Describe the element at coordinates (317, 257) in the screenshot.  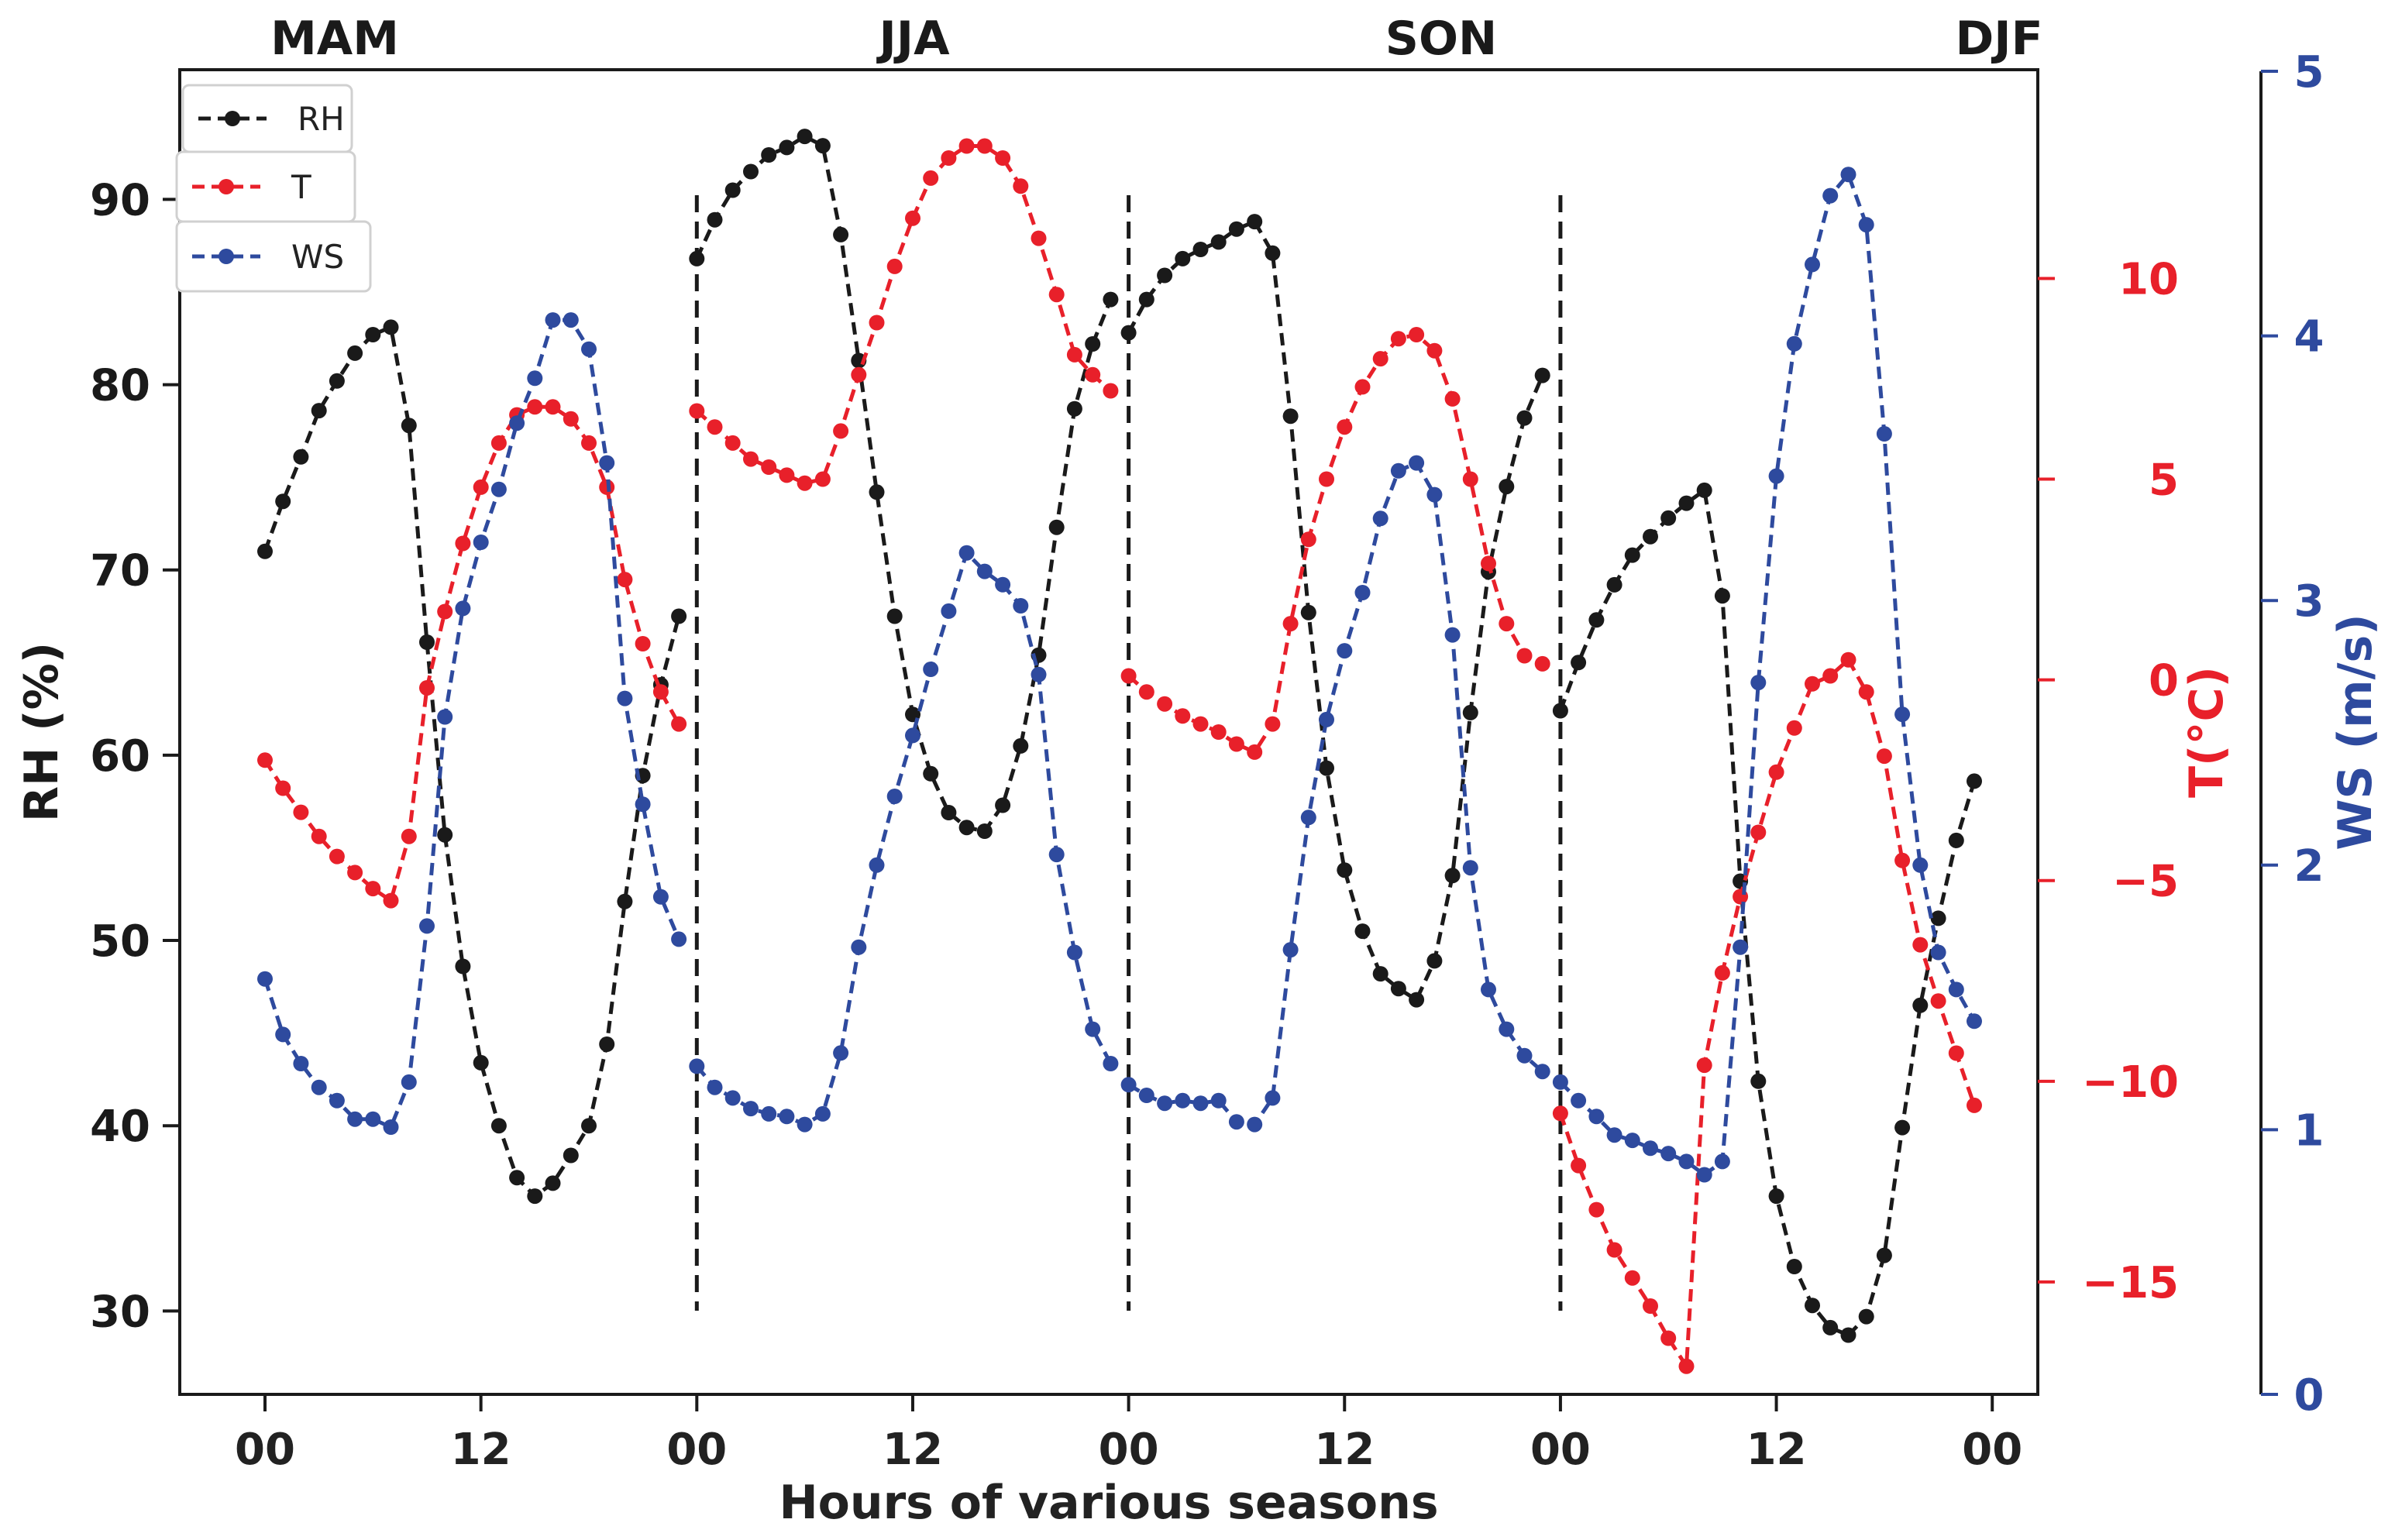
I see `legend-label: WS` at that location.